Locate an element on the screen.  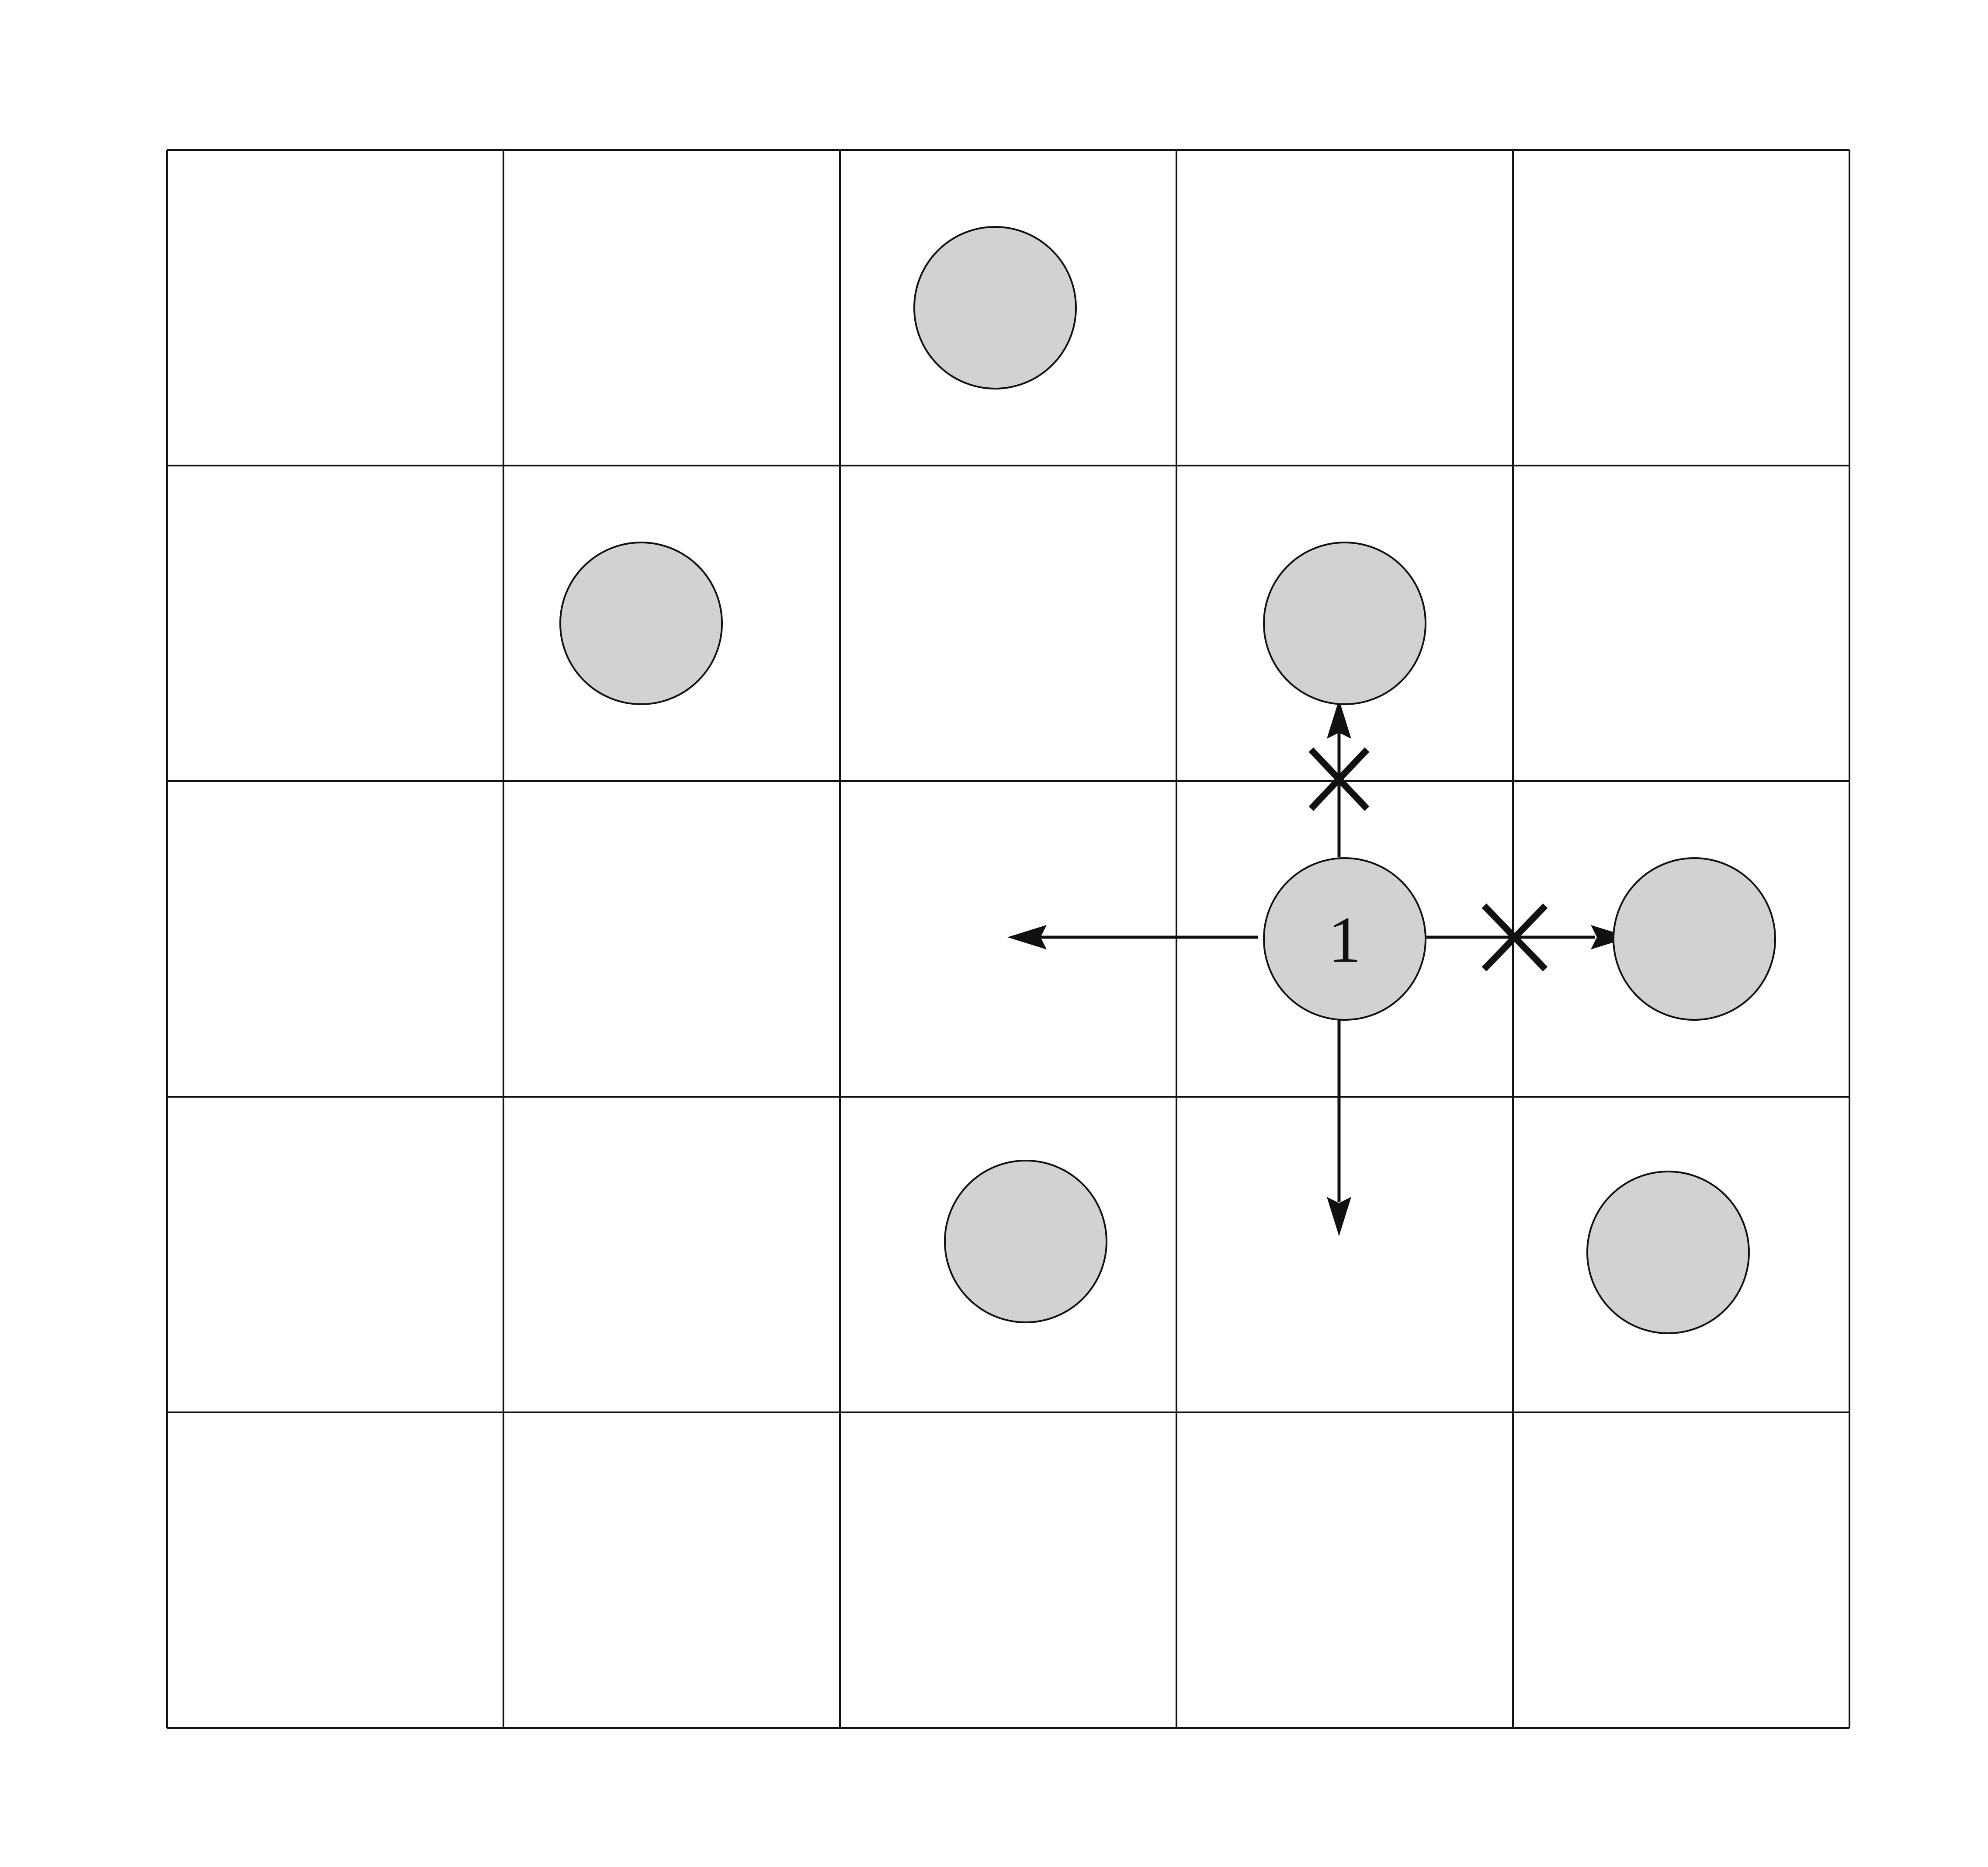
move-right-arrow is located at coordinates (1525, 937).